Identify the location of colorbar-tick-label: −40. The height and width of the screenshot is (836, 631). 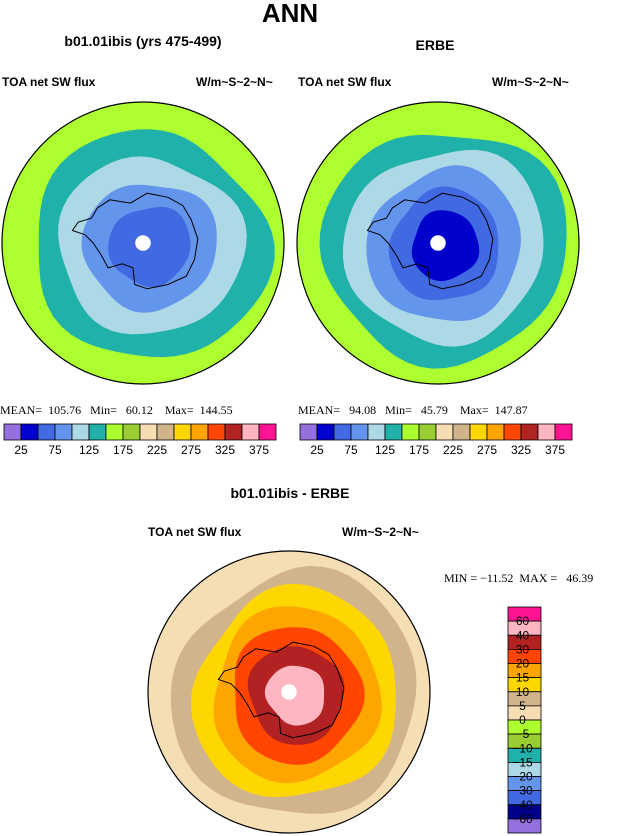
(522, 805).